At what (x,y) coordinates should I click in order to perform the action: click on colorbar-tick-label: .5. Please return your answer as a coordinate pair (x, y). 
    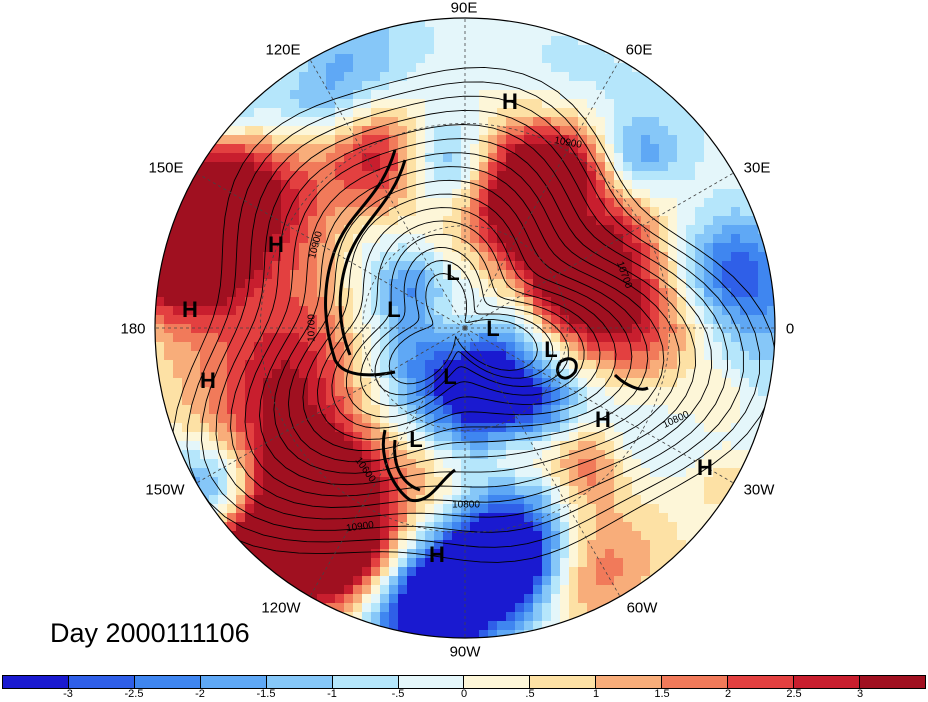
    Looking at the image, I should click on (530, 694).